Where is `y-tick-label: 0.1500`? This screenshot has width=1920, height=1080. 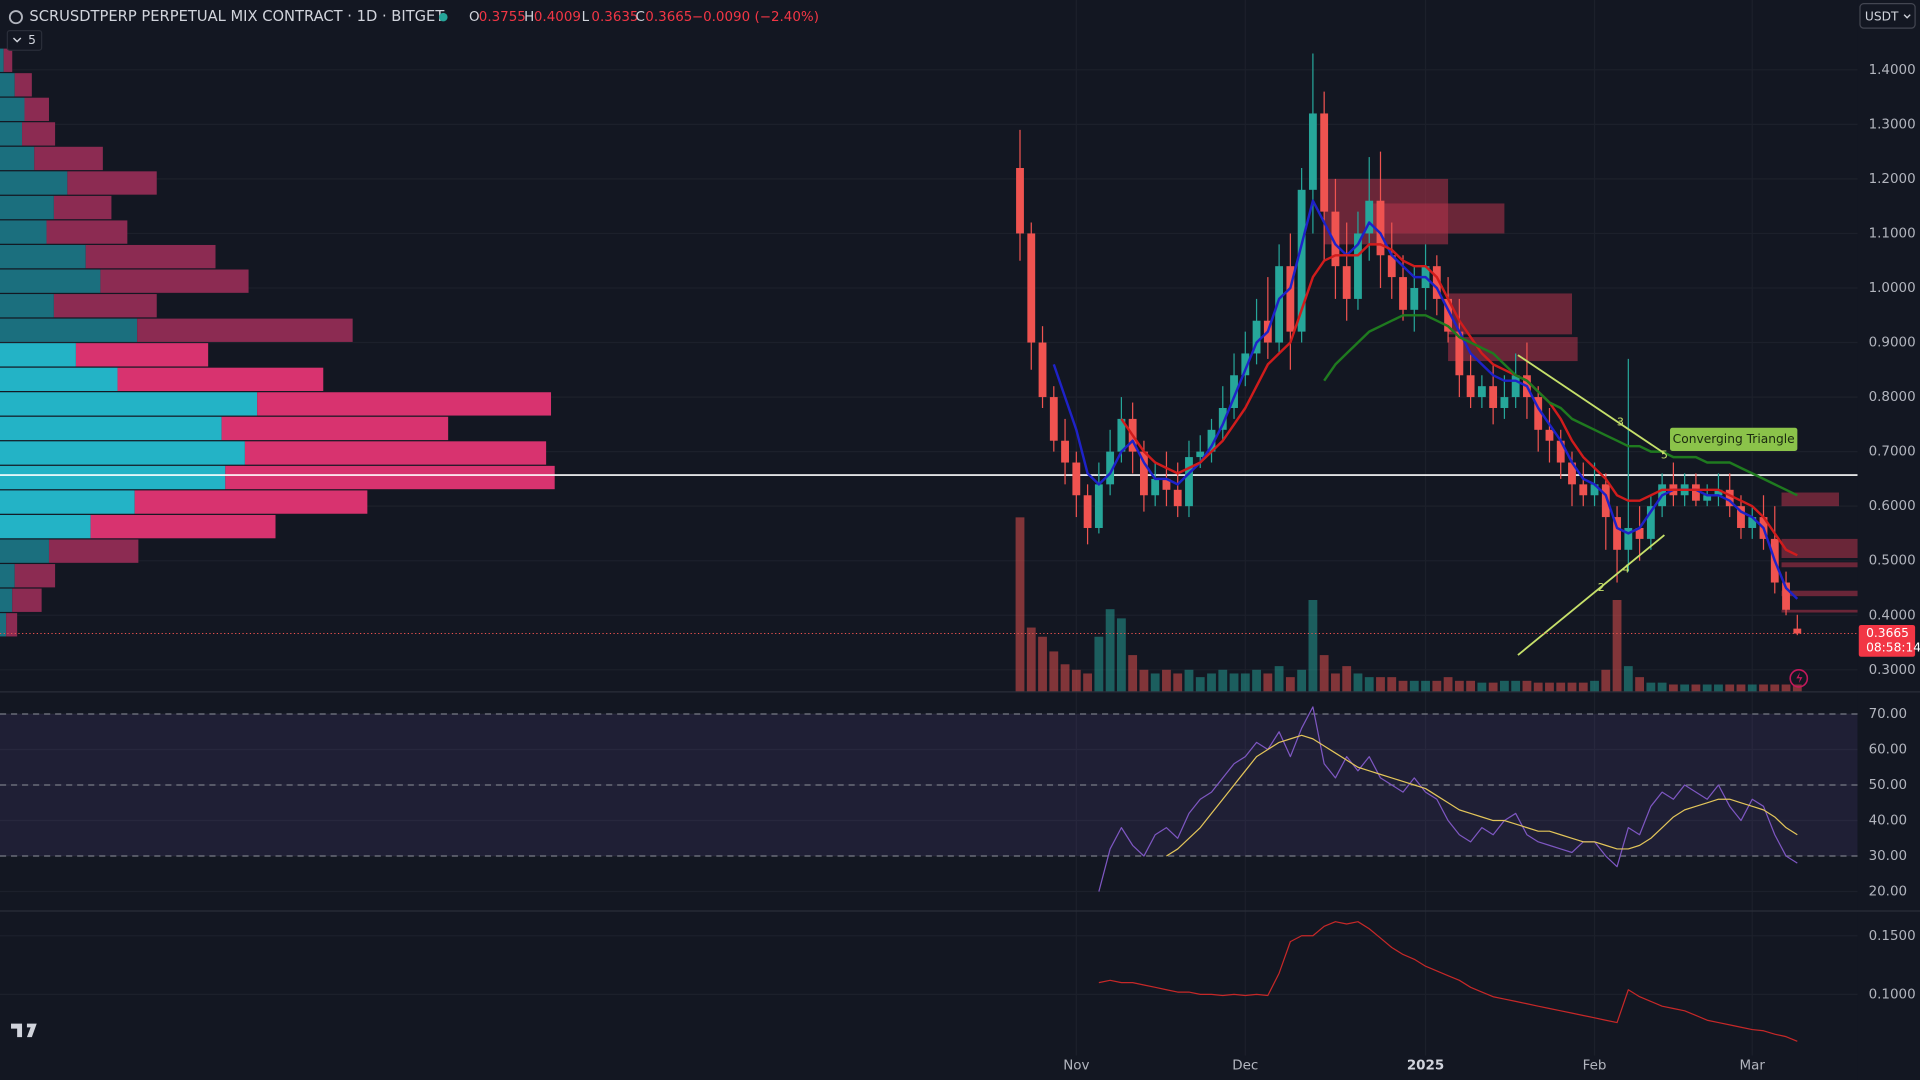 y-tick-label: 0.1500 is located at coordinates (1892, 936).